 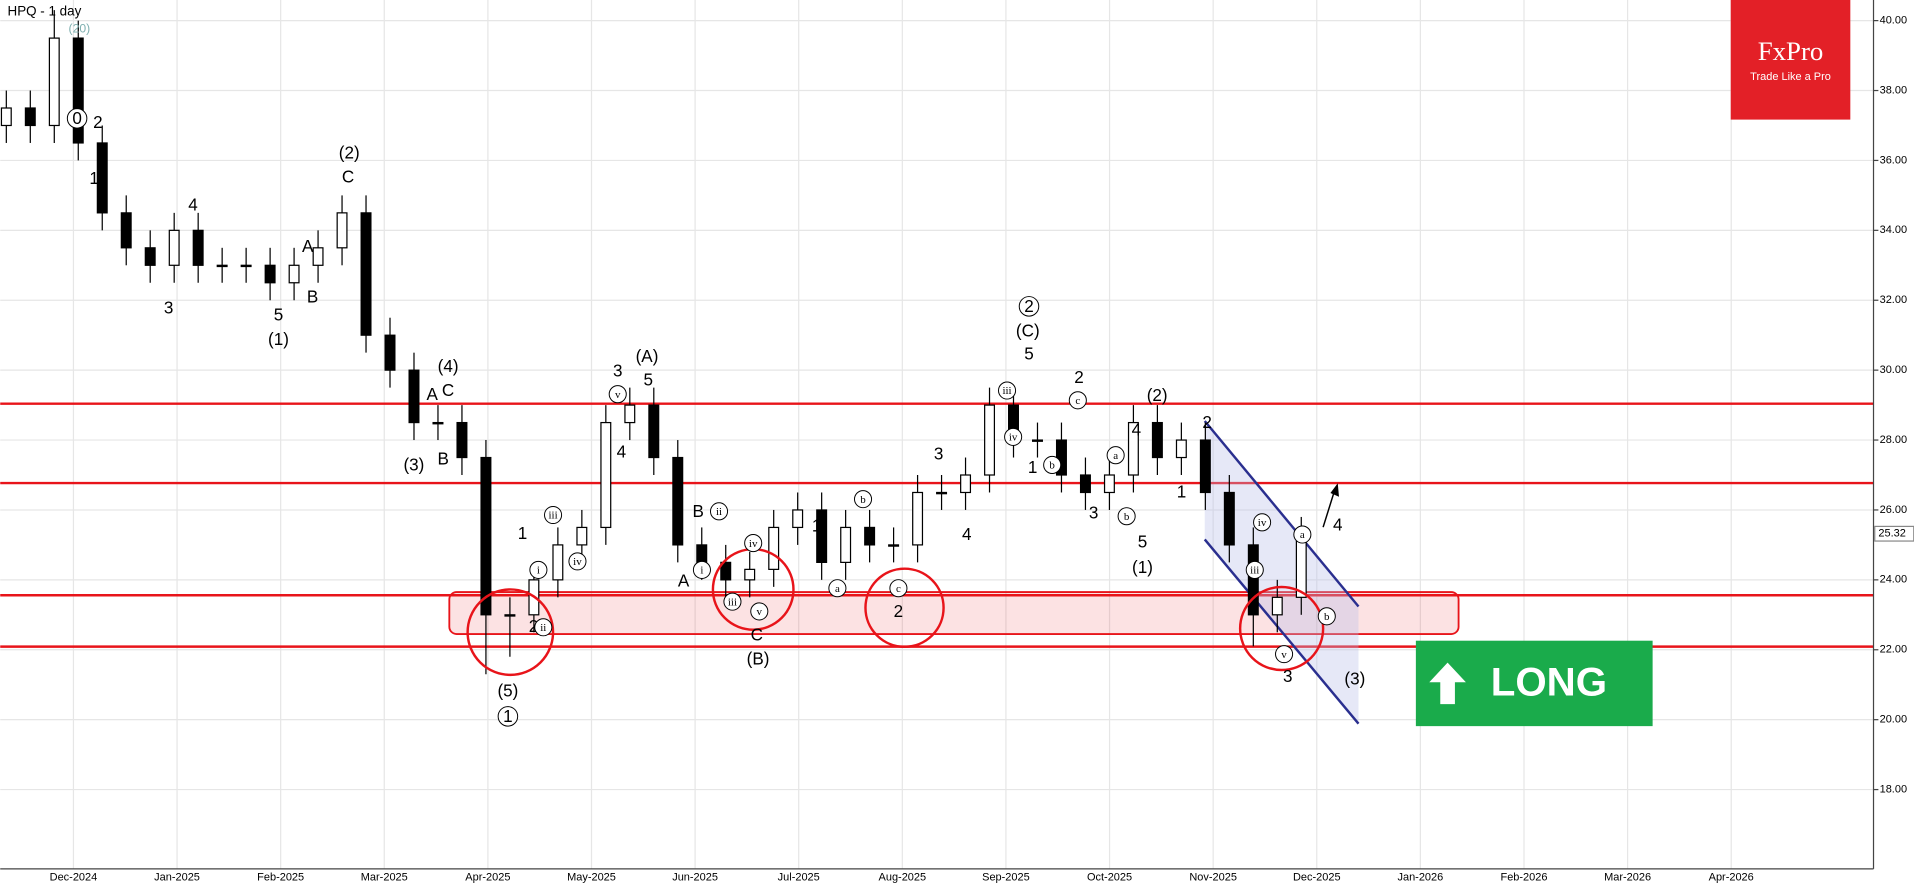 What do you see at coordinates (349, 152) in the screenshot?
I see `wave-label: (2)` at bounding box center [349, 152].